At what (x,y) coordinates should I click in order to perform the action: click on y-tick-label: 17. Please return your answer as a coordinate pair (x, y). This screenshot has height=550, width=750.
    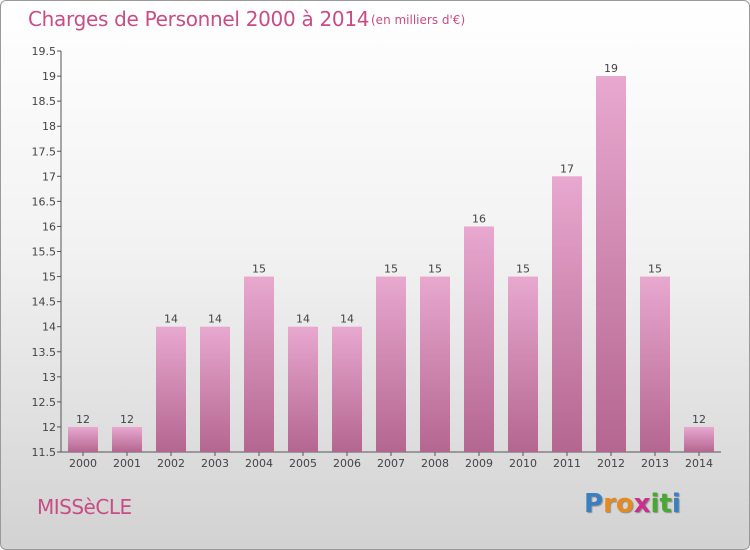
    Looking at the image, I should click on (49, 176).